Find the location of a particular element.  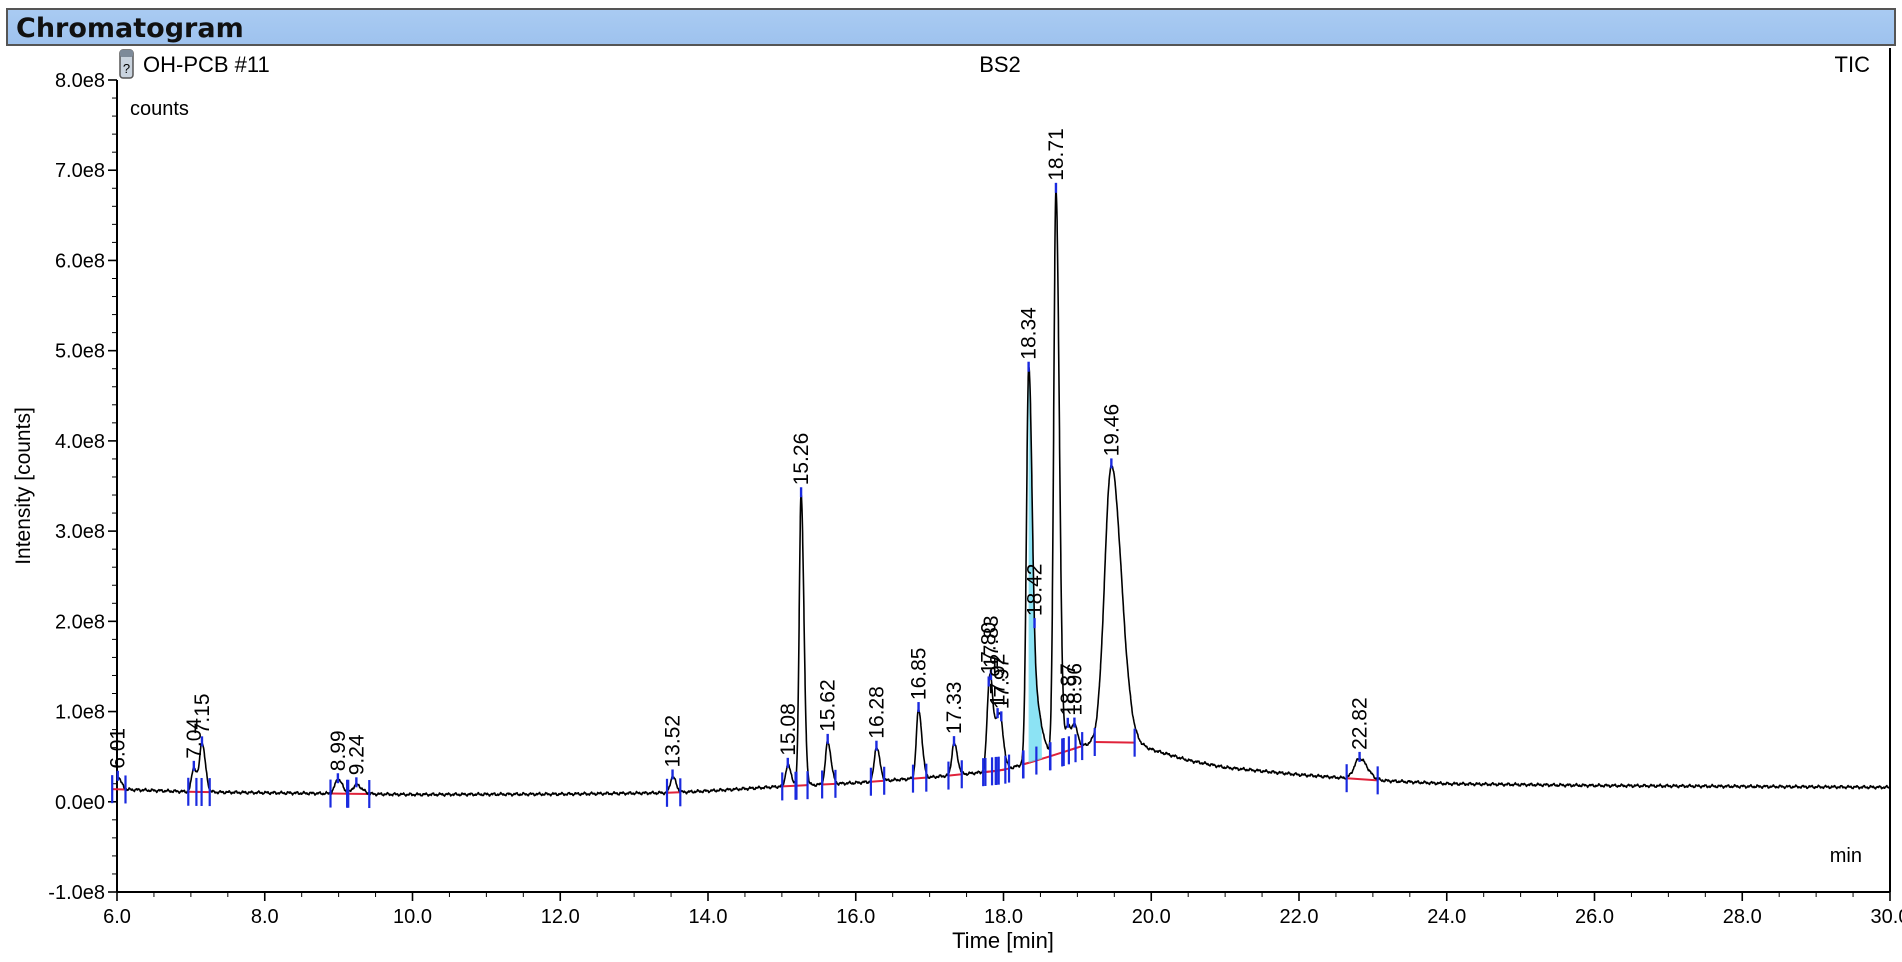

x-tick-label: 8.0 is located at coordinates (265, 917).